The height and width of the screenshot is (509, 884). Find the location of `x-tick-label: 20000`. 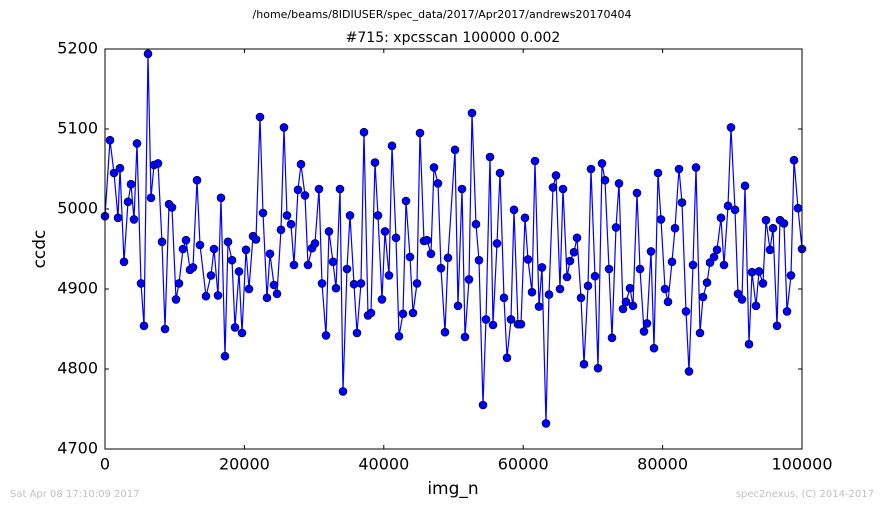

x-tick-label: 20000 is located at coordinates (244, 464).